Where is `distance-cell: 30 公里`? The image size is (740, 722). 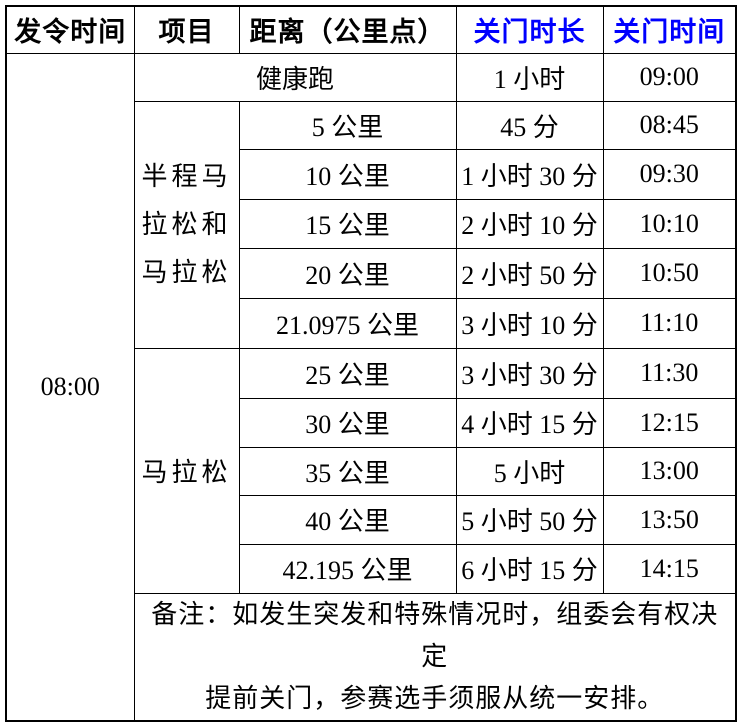
distance-cell: 30 公里 is located at coordinates (347, 422).